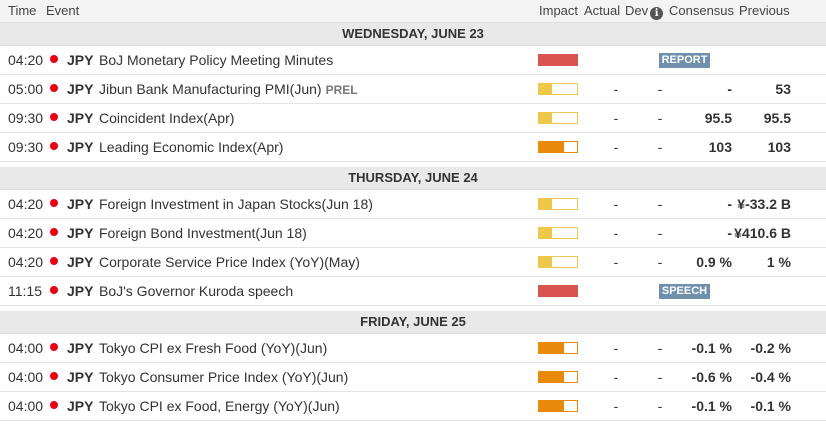 Image resolution: width=826 pixels, height=426 pixels. Describe the element at coordinates (167, 118) in the screenshot. I see `event-name: Coincident Index(Apr)` at that location.